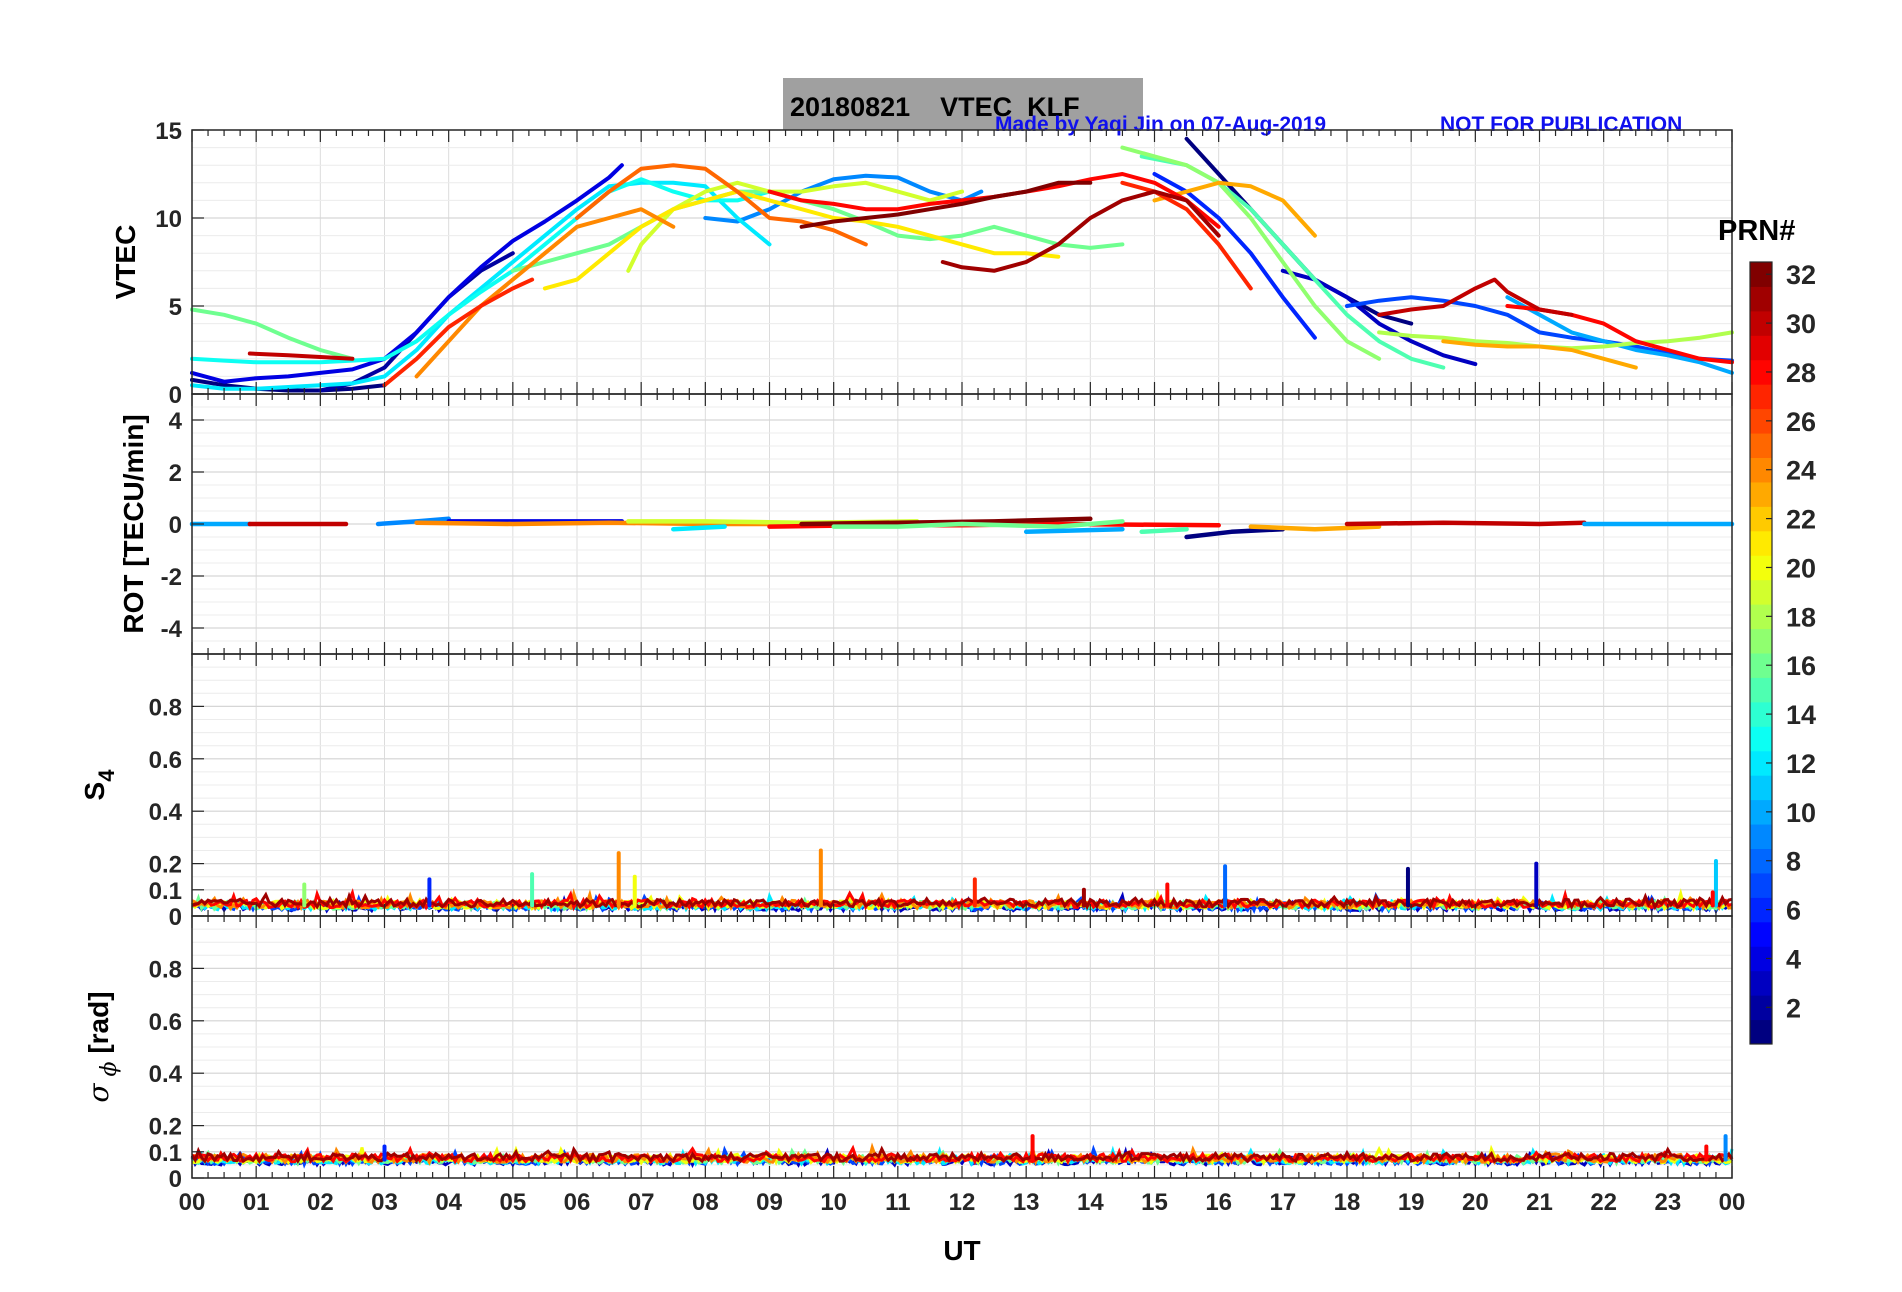 The image size is (1902, 1292). I want to click on x-tick-label: 21, so click(1539, 1202).